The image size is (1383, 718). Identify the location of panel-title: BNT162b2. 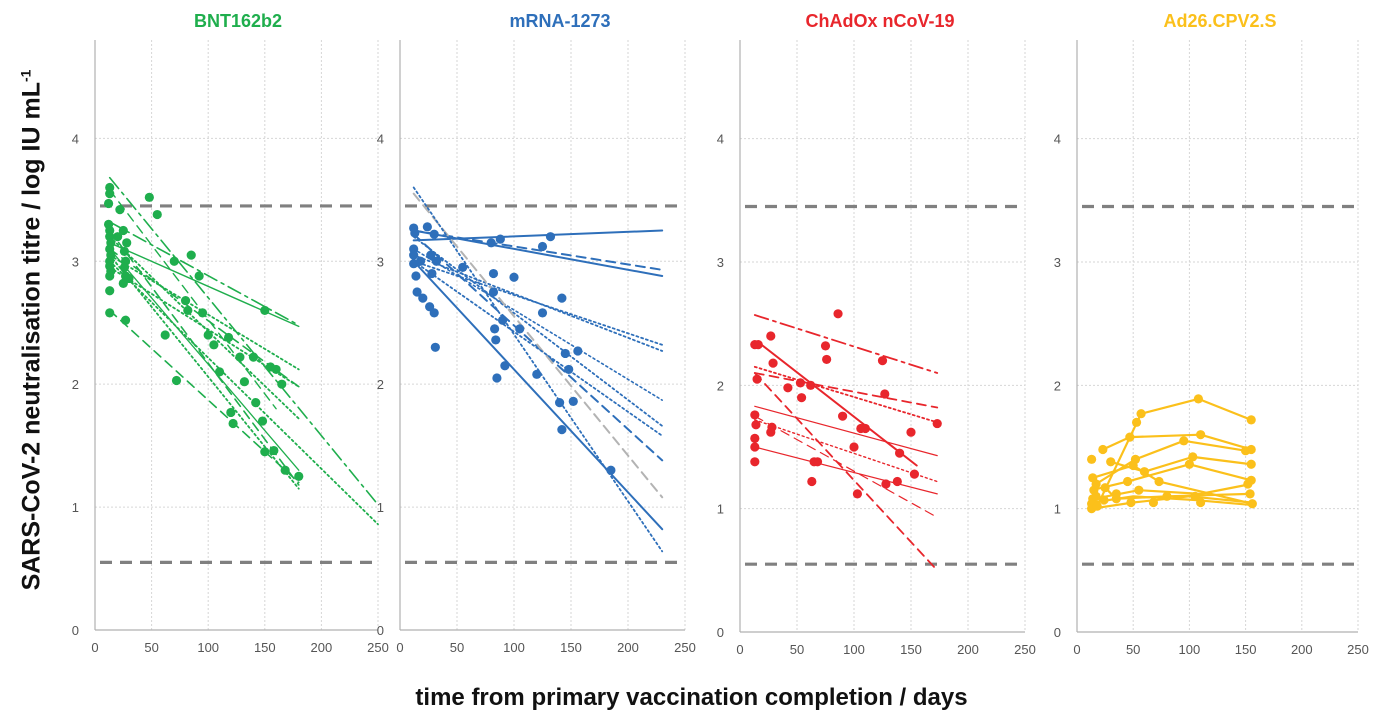
(238, 21).